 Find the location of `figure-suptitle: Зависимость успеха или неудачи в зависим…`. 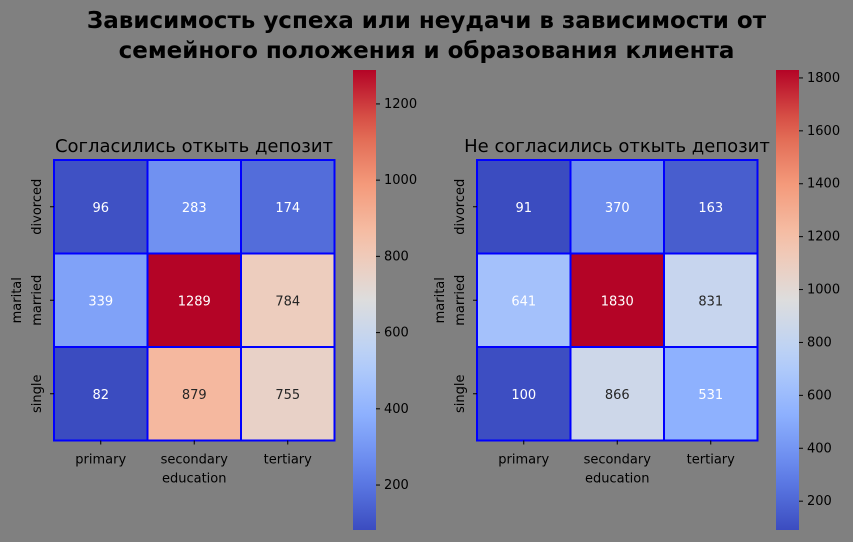

figure-suptitle: Зависимость успеха или неудачи в зависим… is located at coordinates (426, 36).